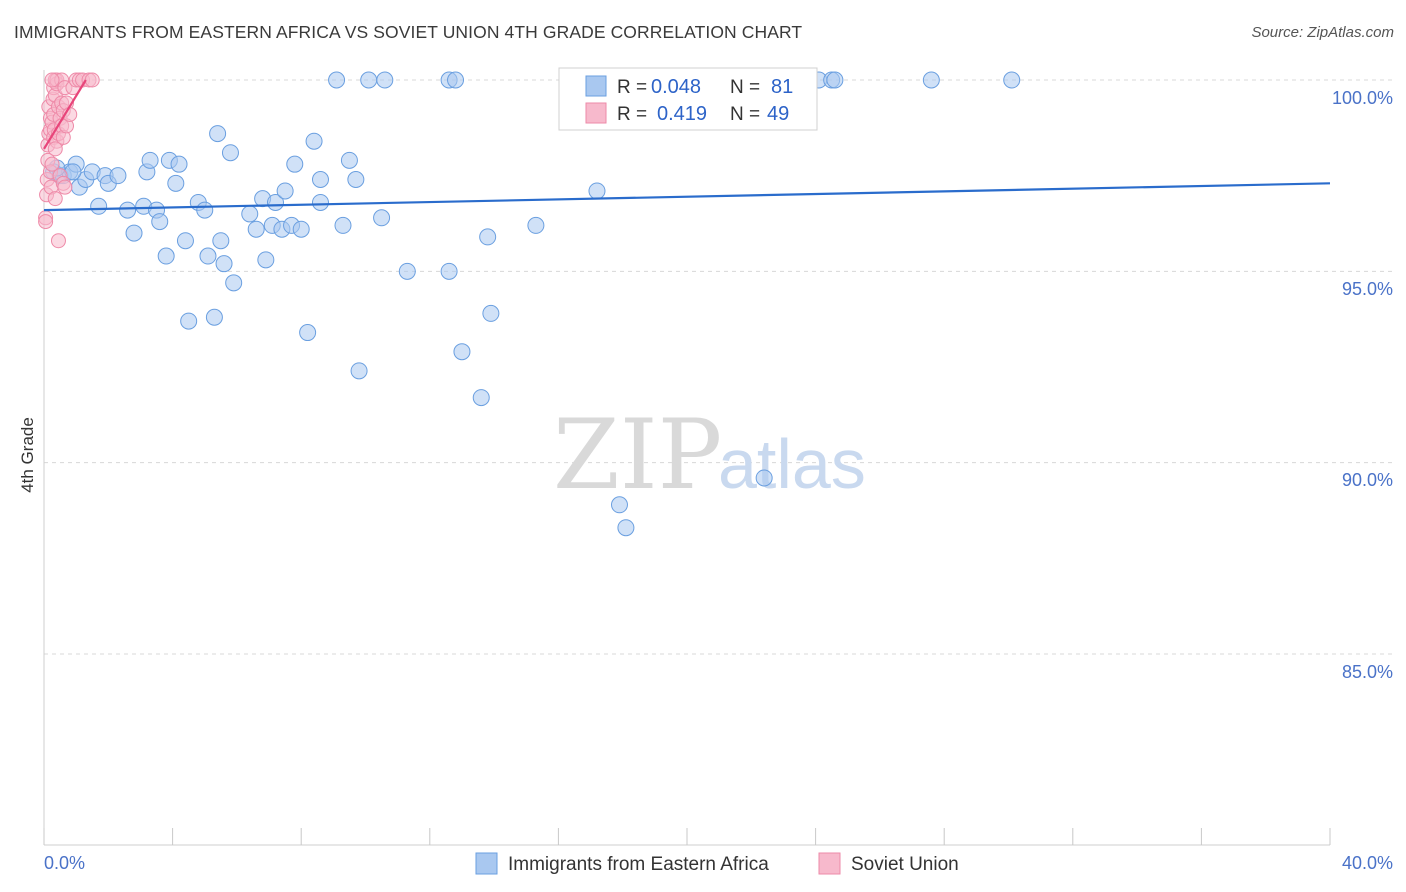 The image size is (1406, 892). I want to click on legend-swatch-blue, so click(596, 86).